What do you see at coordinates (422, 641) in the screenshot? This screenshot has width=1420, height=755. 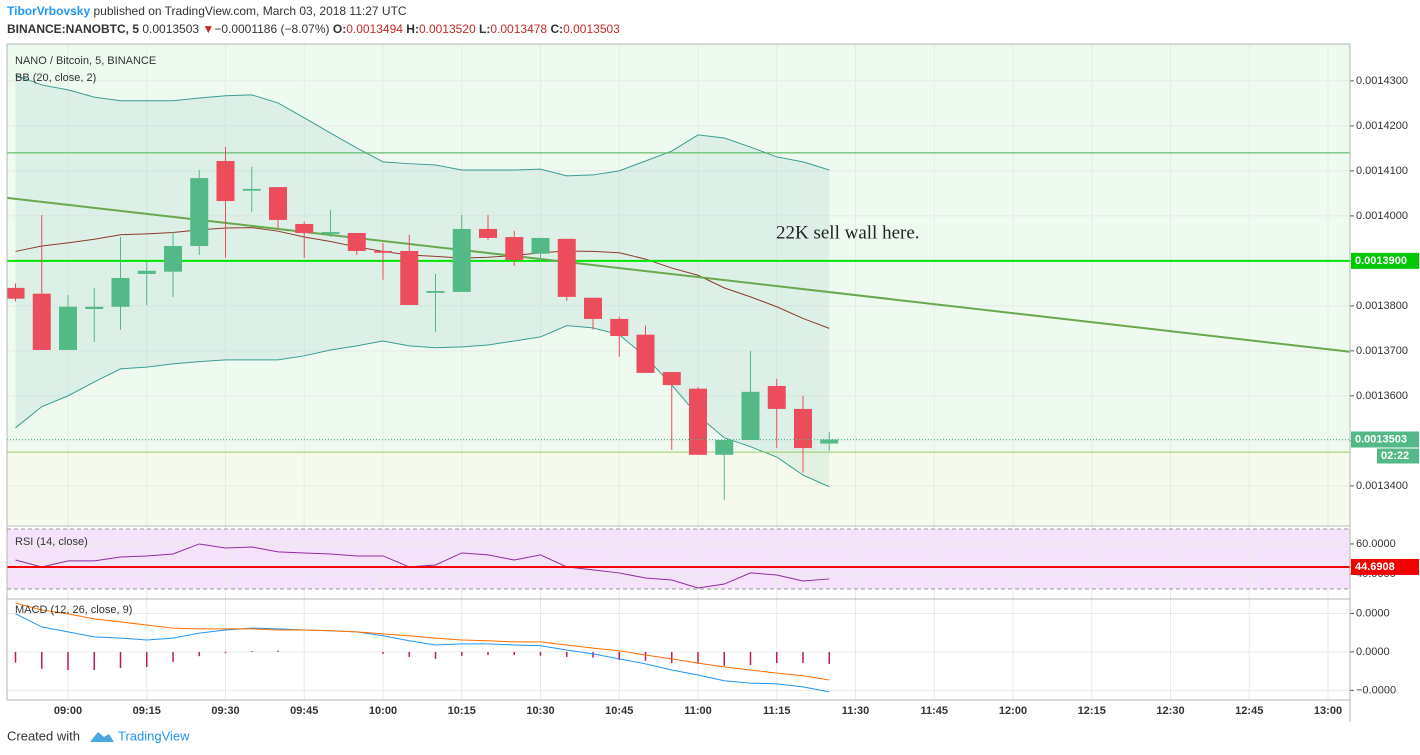 I see `signal-line` at bounding box center [422, 641].